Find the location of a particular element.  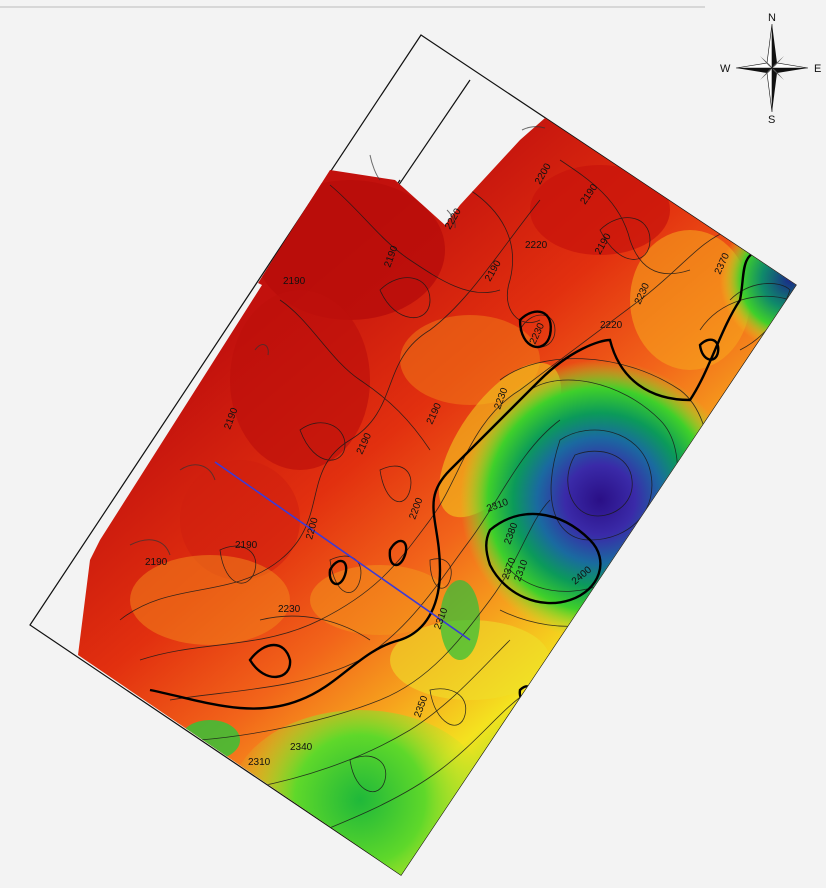

compass-label-west: W is located at coordinates (725, 69).